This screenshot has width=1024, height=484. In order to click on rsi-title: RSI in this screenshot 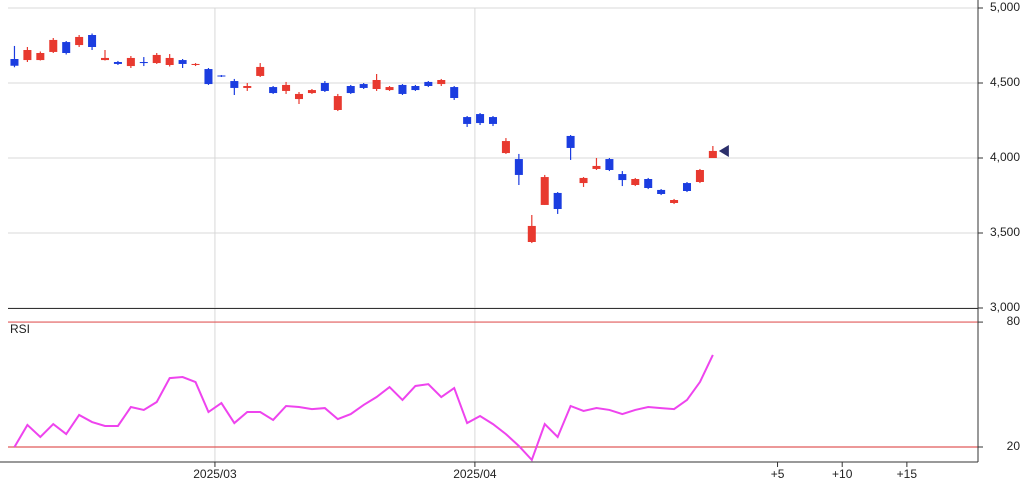, I will do `click(20, 329)`.